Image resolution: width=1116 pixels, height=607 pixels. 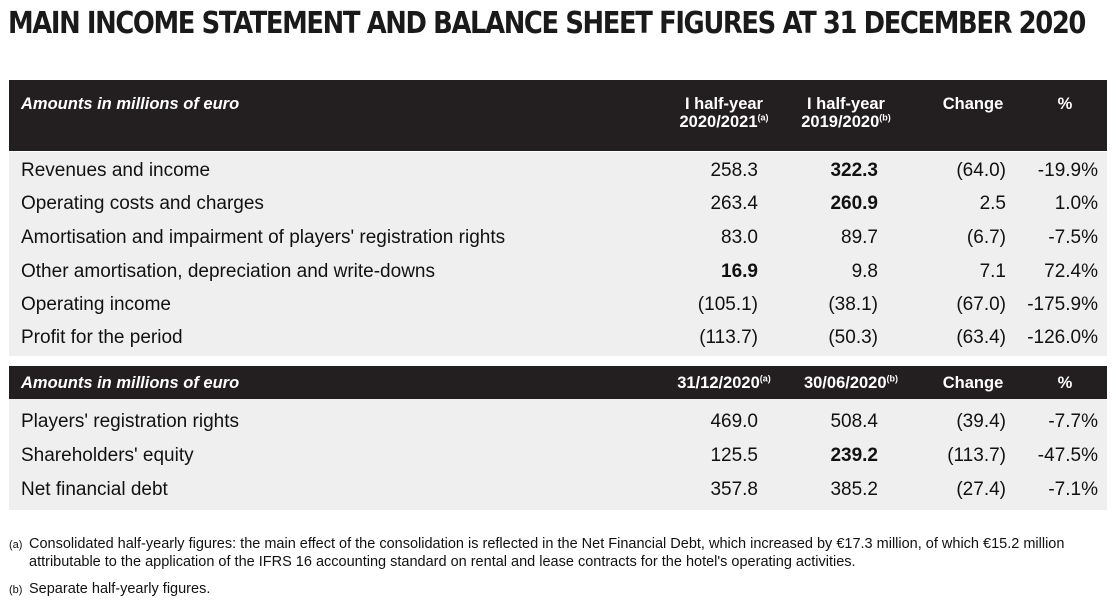 What do you see at coordinates (854, 455) in the screenshot?
I see `row-value-previous: 239.2` at bounding box center [854, 455].